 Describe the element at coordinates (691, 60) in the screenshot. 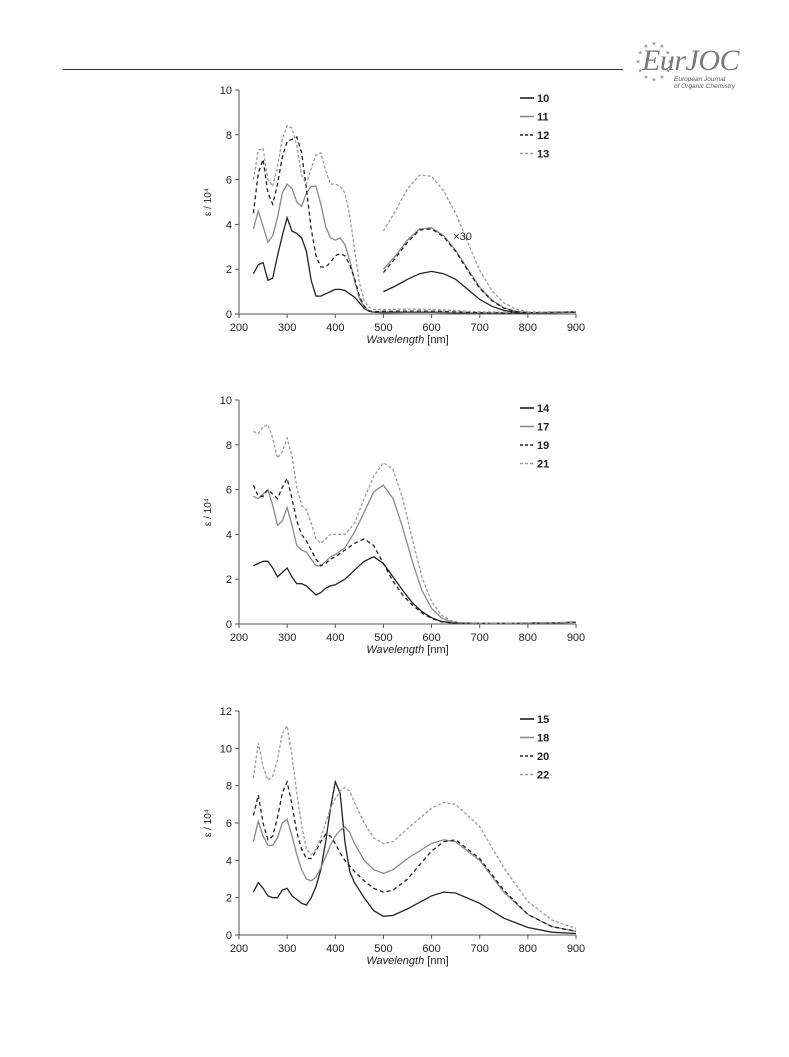

I see `logo-word: EurJOC` at that location.